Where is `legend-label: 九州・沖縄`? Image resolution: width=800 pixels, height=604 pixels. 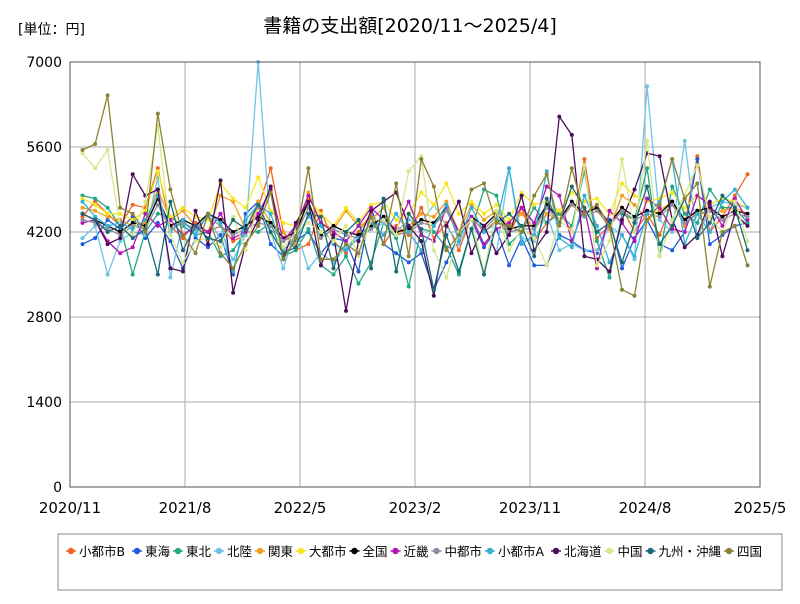
legend-label: 九州・沖縄 is located at coordinates (690, 551).